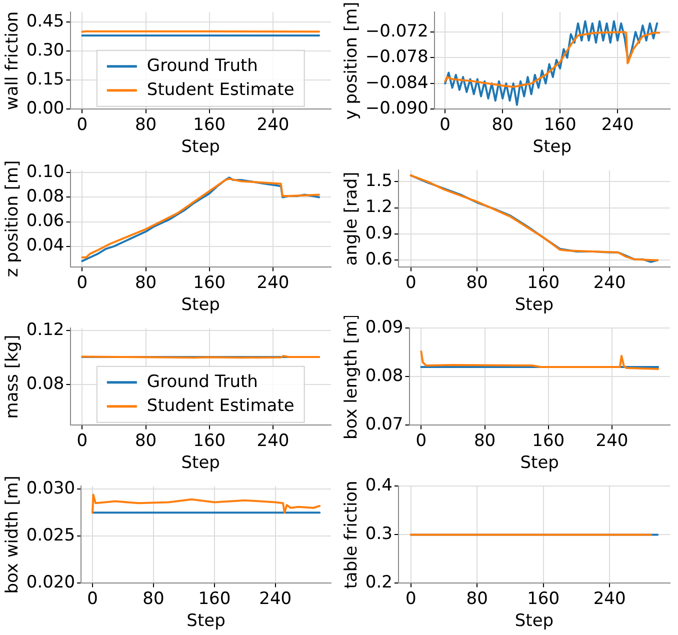 Image resolution: width=678 pixels, height=635 pixels. I want to click on y-tick-label: 0.45, so click(45, 21).